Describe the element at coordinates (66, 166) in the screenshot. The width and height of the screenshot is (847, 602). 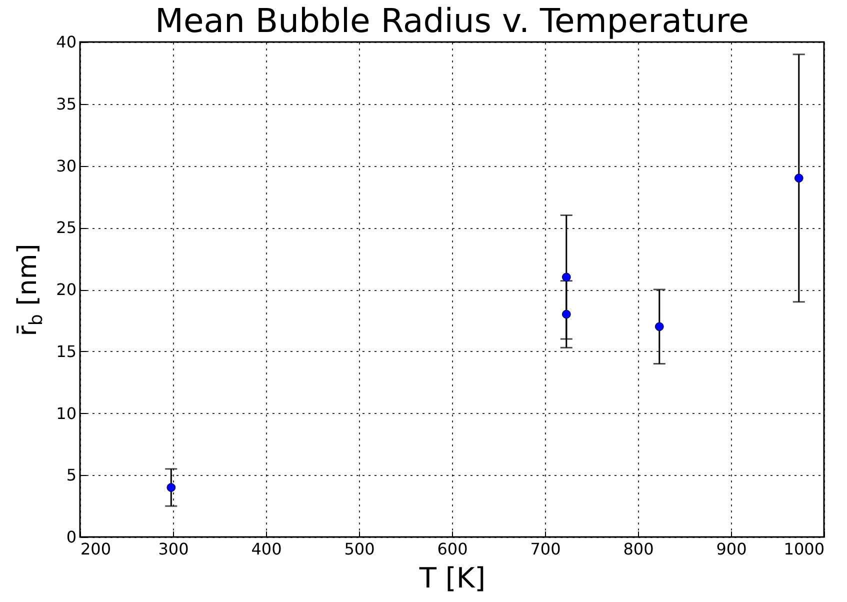
I see `y-tick-label: 30` at that location.